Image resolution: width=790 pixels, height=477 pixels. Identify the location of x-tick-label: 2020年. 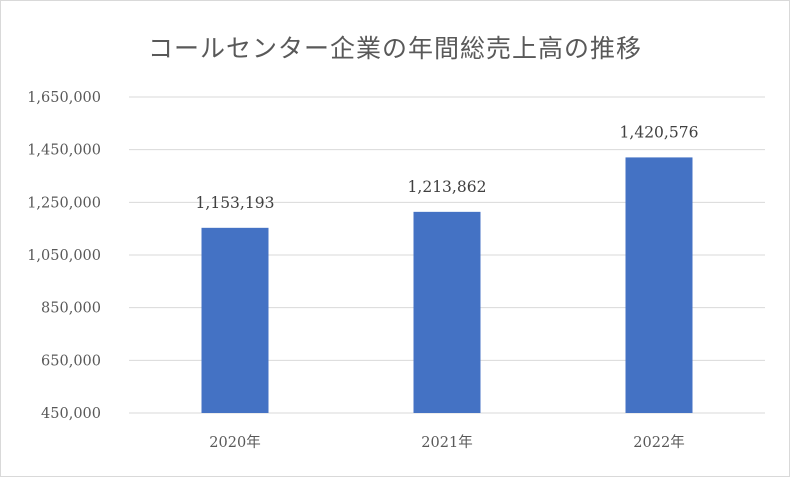
(234, 442).